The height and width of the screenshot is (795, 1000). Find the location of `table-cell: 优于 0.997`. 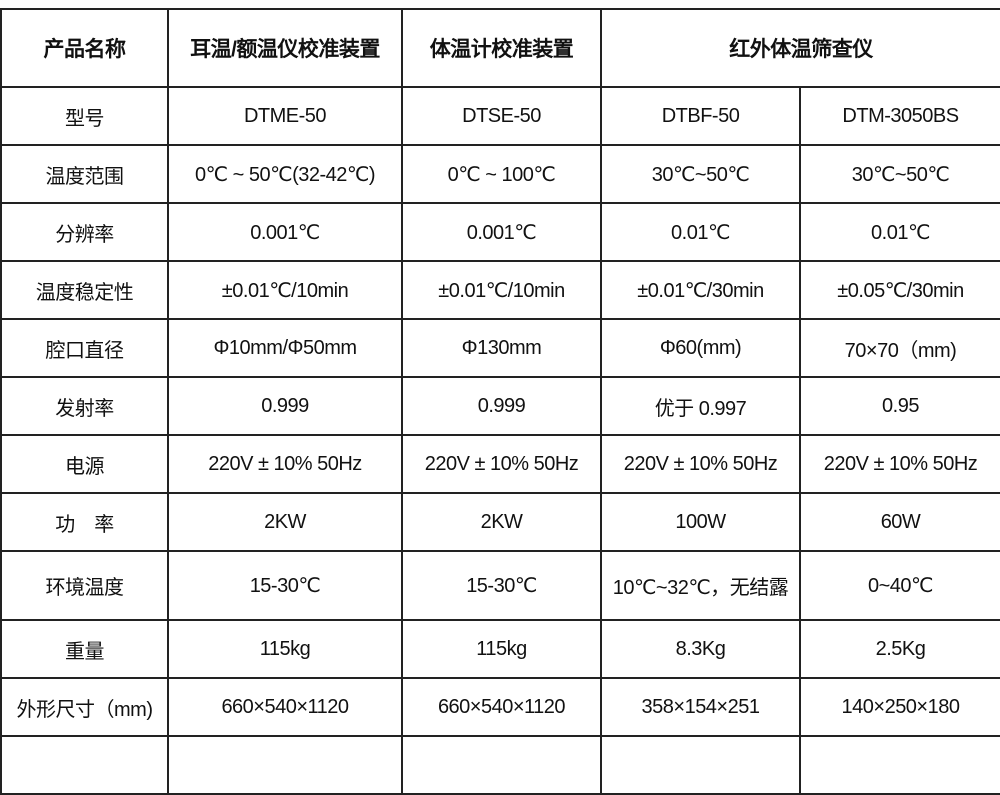

table-cell: 优于 0.997 is located at coordinates (700, 406).